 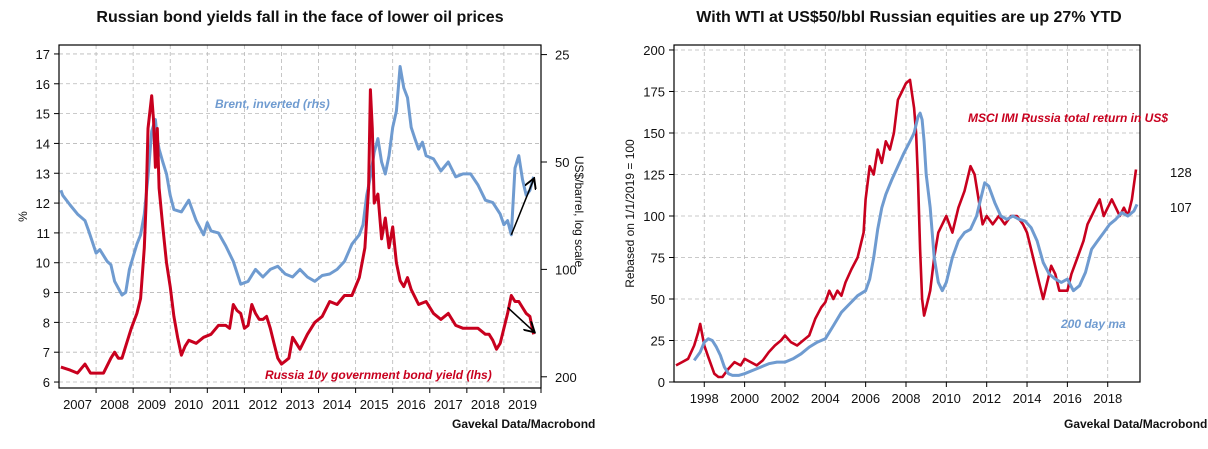 What do you see at coordinates (43, 173) in the screenshot?
I see `left-y-tick-label: 13` at bounding box center [43, 173].